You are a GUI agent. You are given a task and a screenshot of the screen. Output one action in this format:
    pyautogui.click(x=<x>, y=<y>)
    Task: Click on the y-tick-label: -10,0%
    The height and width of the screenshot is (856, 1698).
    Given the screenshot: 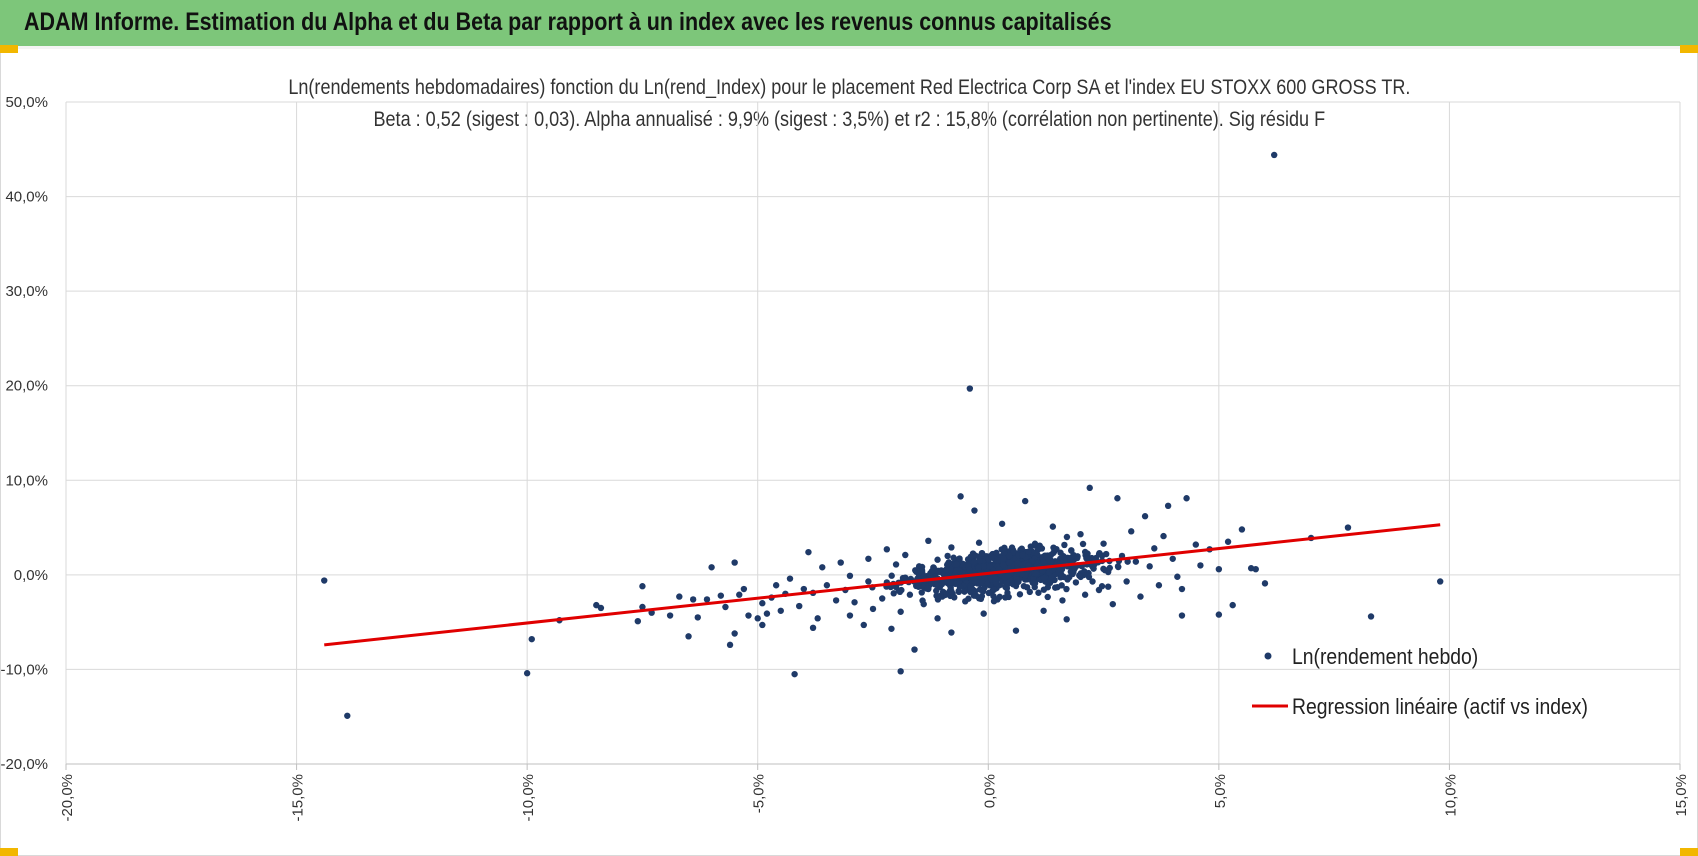 What is the action you would take?
    pyautogui.click(x=24, y=669)
    